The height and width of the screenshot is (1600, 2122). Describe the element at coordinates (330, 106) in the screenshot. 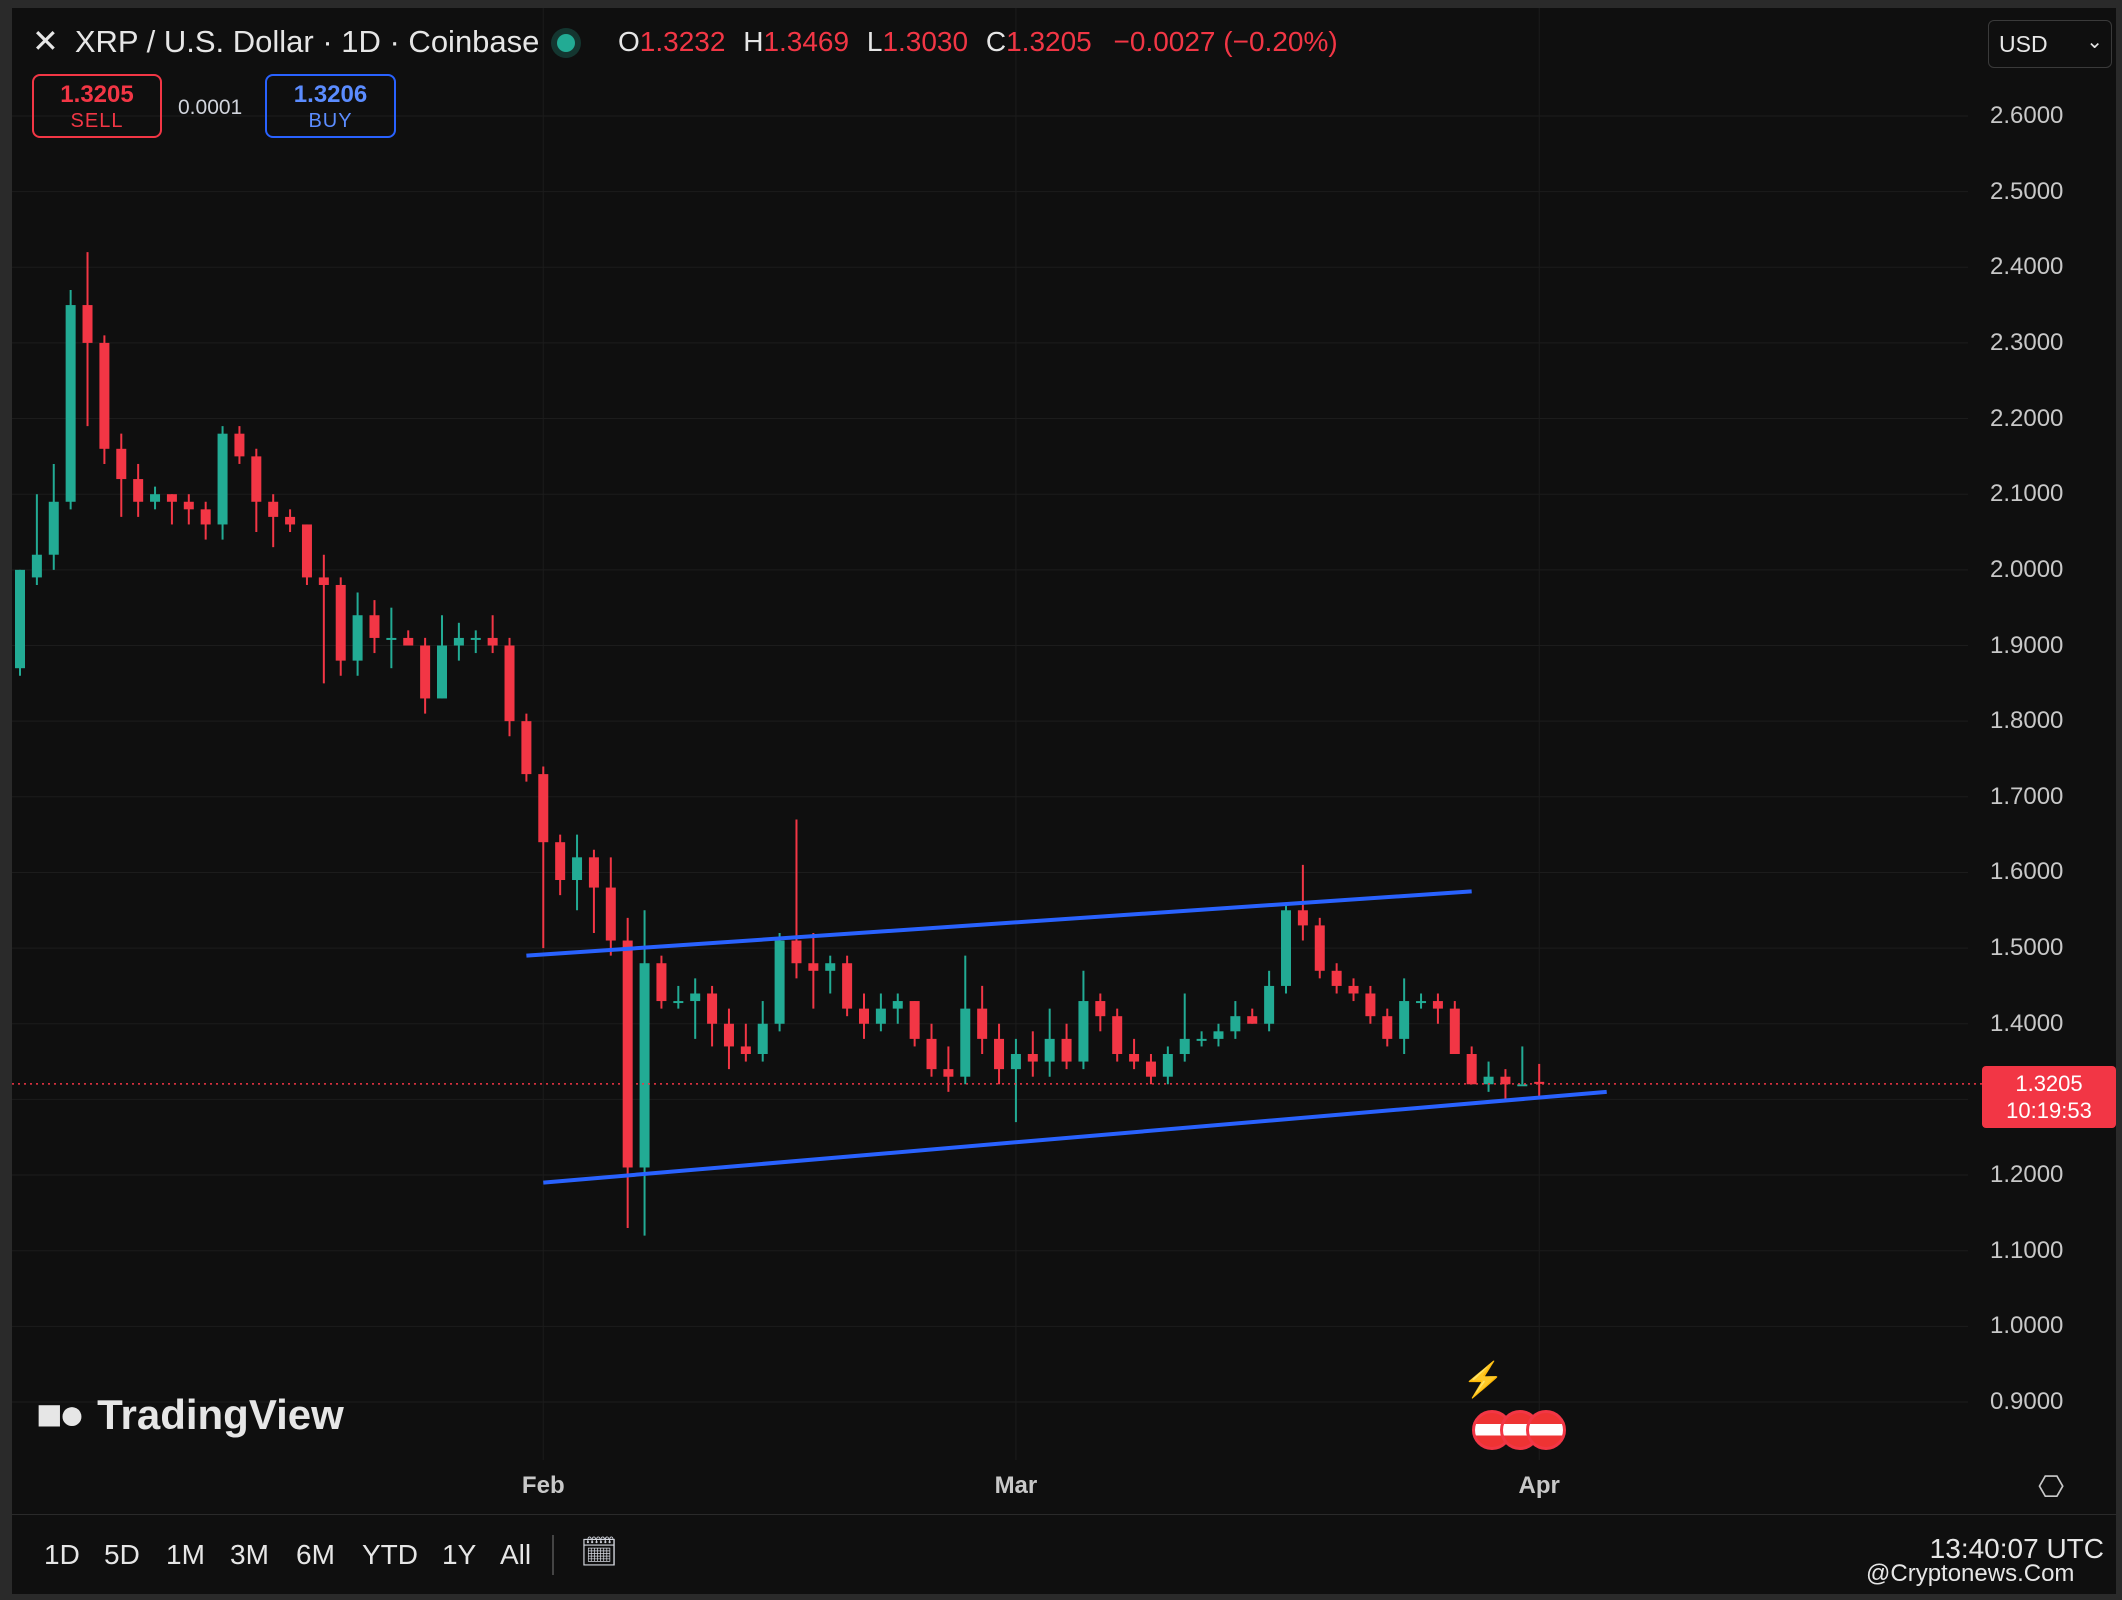

I see `buy-button: 1.3206 BUY` at that location.